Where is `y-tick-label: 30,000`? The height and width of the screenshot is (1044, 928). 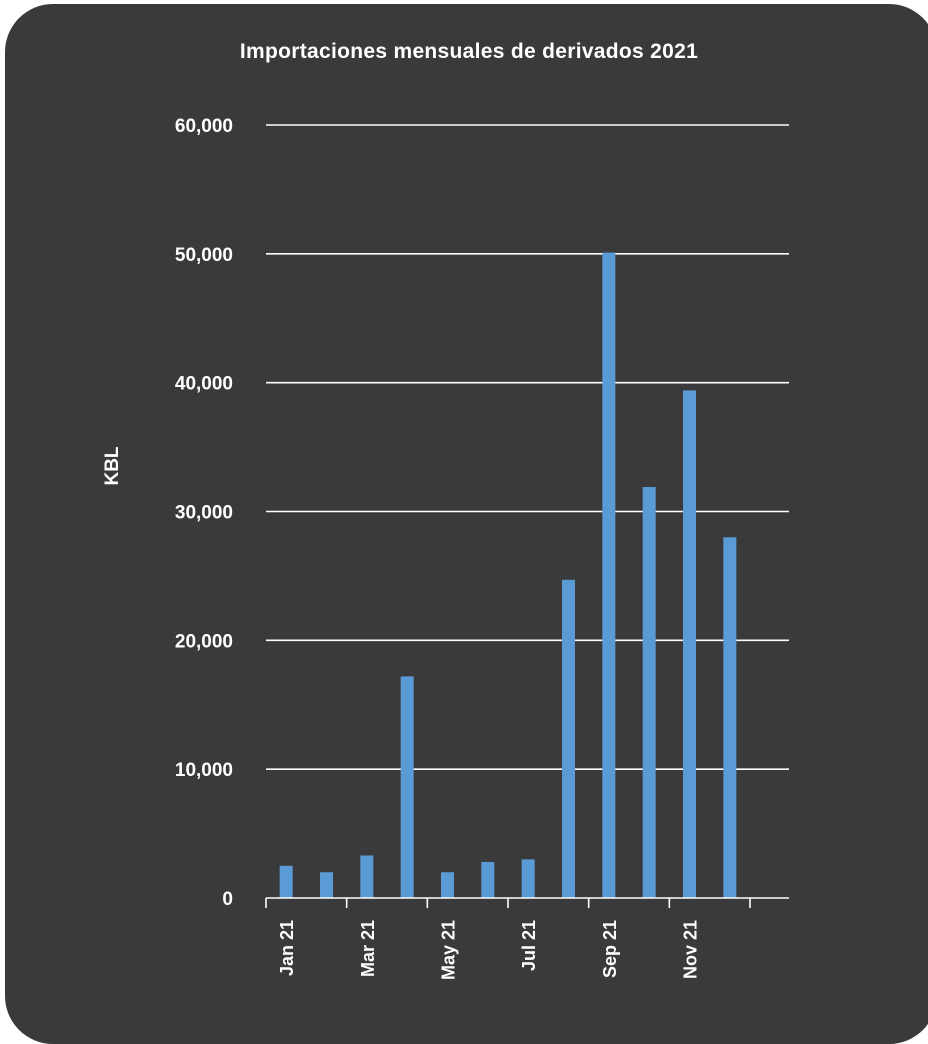 y-tick-label: 30,000 is located at coordinates (204, 513).